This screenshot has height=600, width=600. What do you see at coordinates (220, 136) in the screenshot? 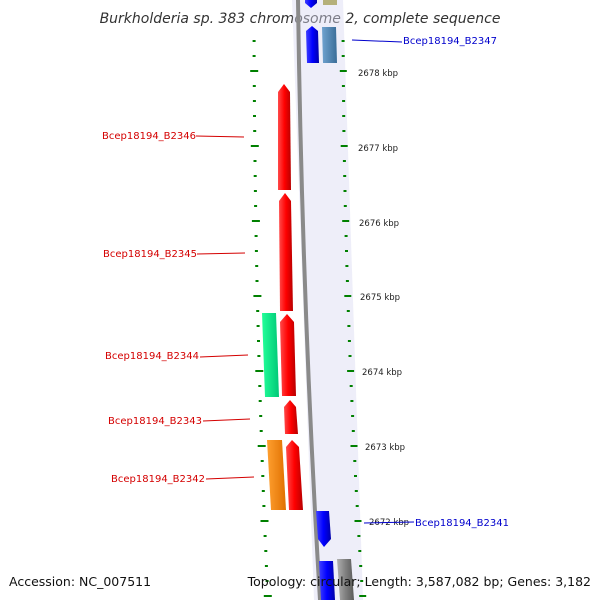
I see `leader-line-B2346` at bounding box center [220, 136].